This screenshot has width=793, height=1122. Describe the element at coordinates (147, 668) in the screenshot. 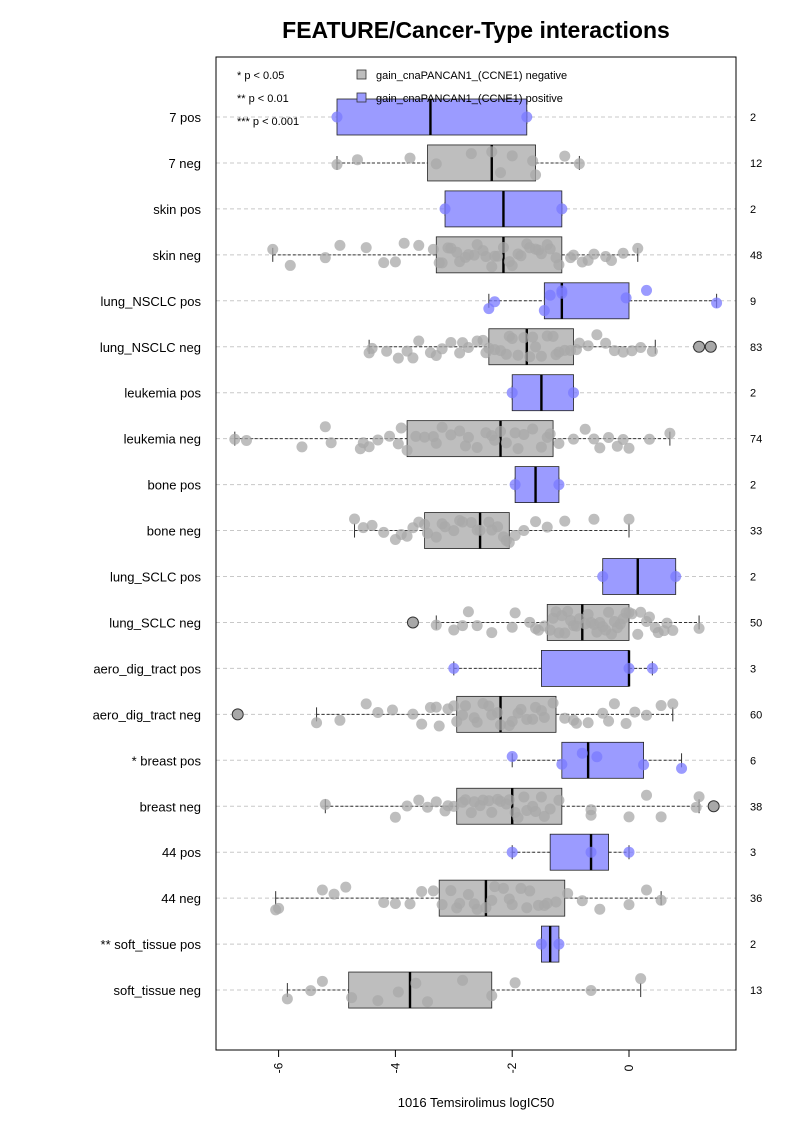

I see `row-label: aero_dig_tract pos` at that location.